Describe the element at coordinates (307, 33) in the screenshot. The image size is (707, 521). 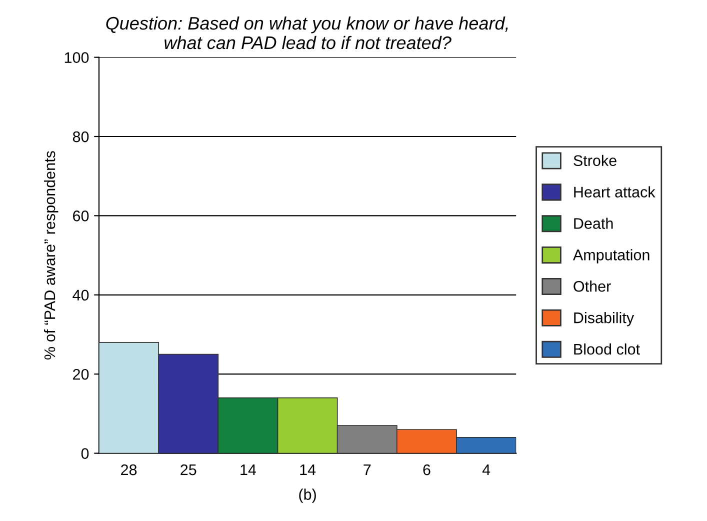
I see `chart-title: Question: Based on what you know or have heard, what can PAD lead to if not treated?` at that location.